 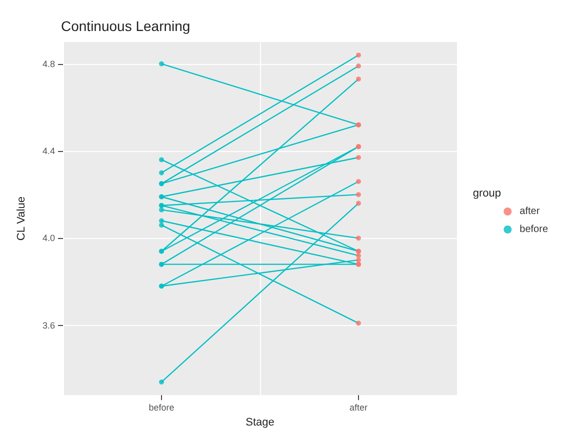 What do you see at coordinates (48, 325) in the screenshot?
I see `y-tick-label: 3.6` at bounding box center [48, 325].